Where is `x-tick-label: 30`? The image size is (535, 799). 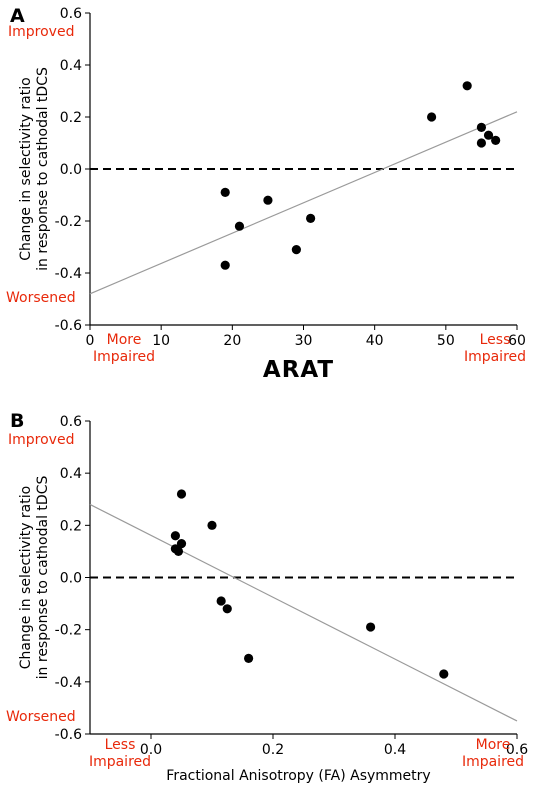 x-tick-label: 30 is located at coordinates (304, 341).